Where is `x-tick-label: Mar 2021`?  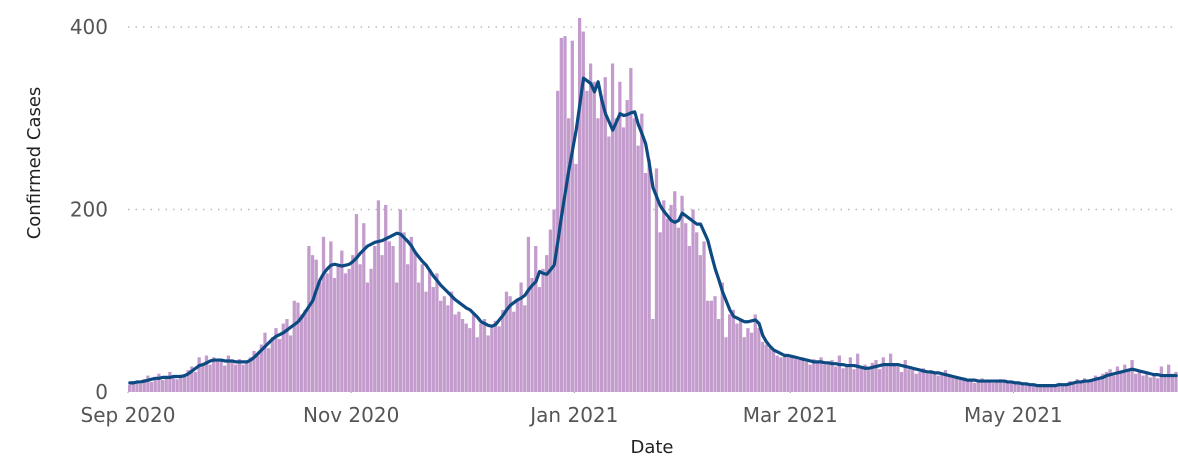 x-tick-label: Mar 2021 is located at coordinates (790, 415).